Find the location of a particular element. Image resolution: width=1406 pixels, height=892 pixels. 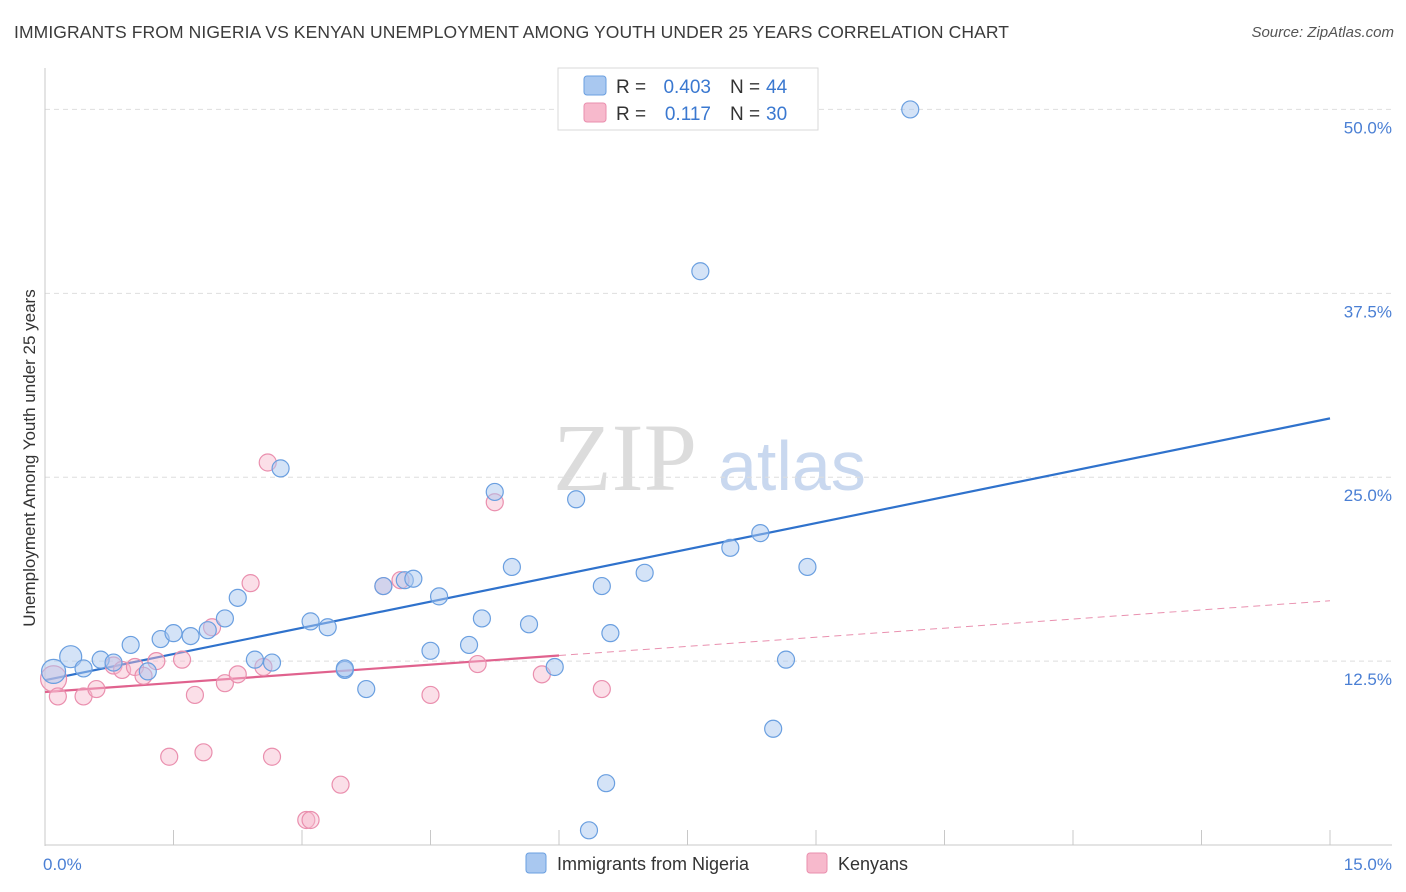

x-tick-label-max: 15.0% is located at coordinates (1368, 864).